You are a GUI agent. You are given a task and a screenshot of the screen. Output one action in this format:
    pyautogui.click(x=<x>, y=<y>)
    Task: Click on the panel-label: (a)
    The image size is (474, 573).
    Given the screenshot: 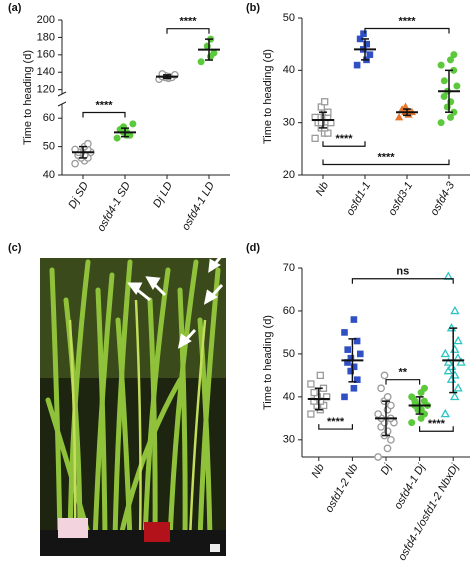 What is the action you would take?
    pyautogui.click(x=15, y=8)
    